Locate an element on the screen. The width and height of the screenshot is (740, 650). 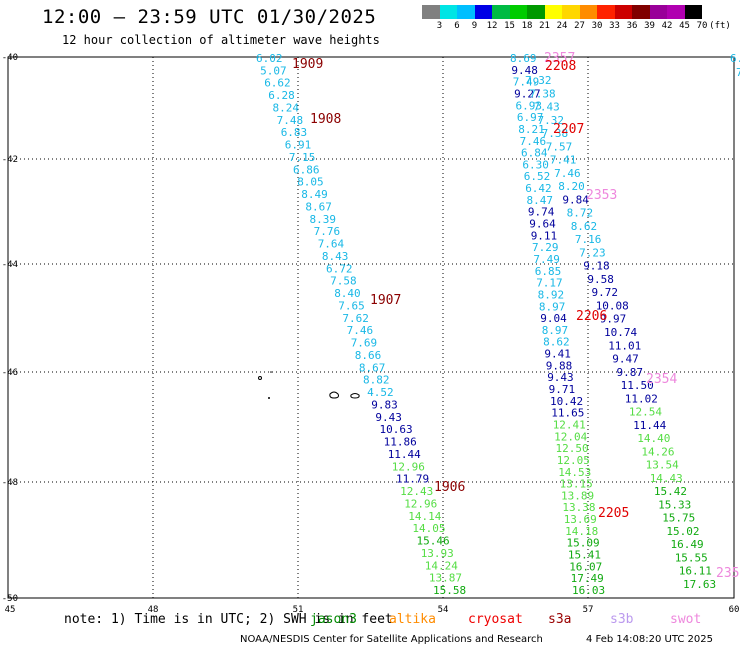
swh-value: 13.93 is located at coordinates (437, 553).